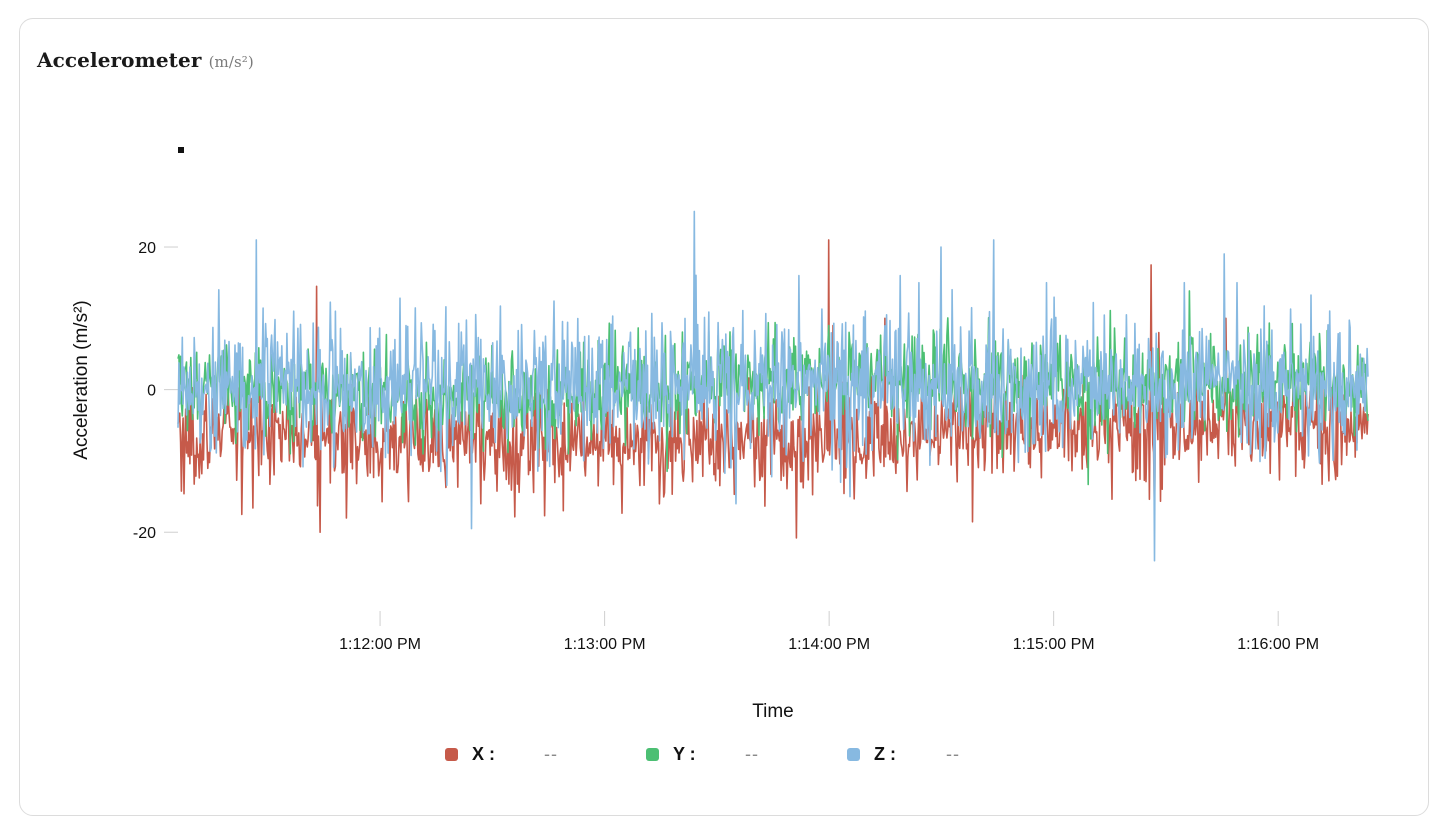 Image resolution: width=1456 pixels, height=835 pixels. Describe the element at coordinates (380, 644) in the screenshot. I see `x-tick-label: 1:12:00 PM` at that location.